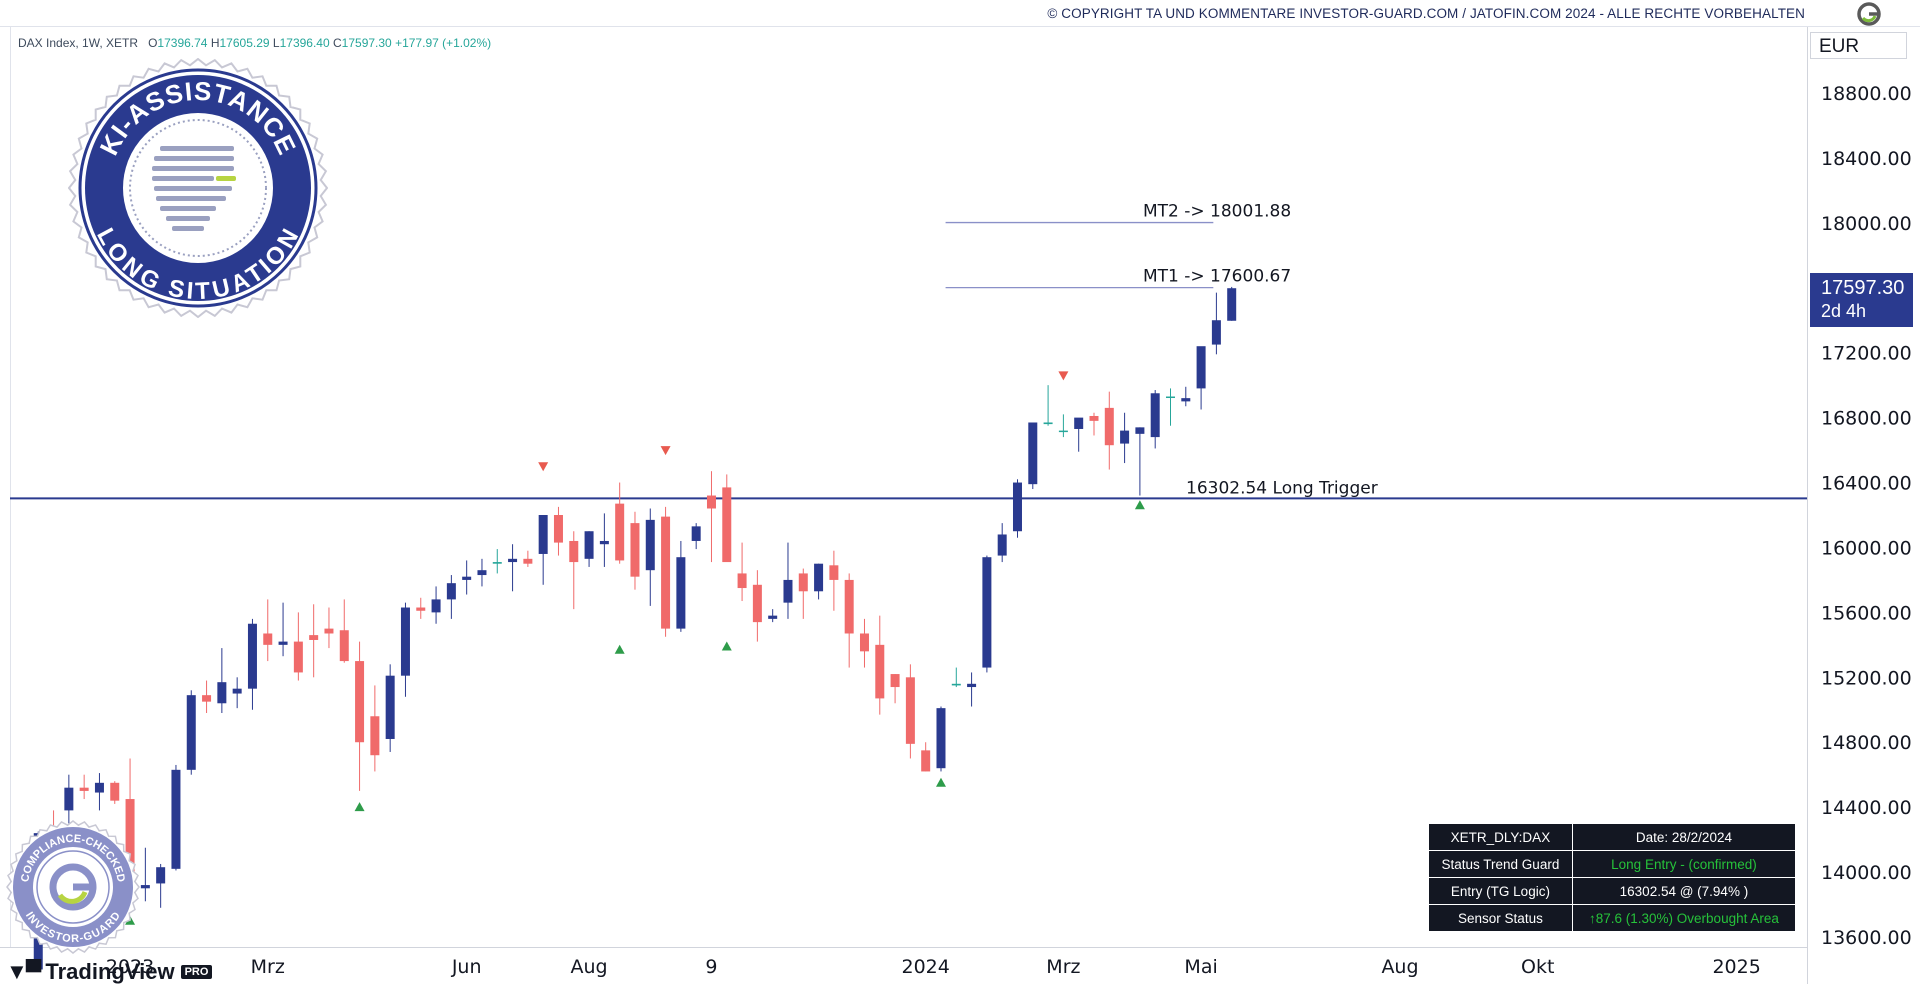 The image size is (1920, 985). What do you see at coordinates (1866, 873) in the screenshot?
I see `price-tick-label: 14000.00` at bounding box center [1866, 873].